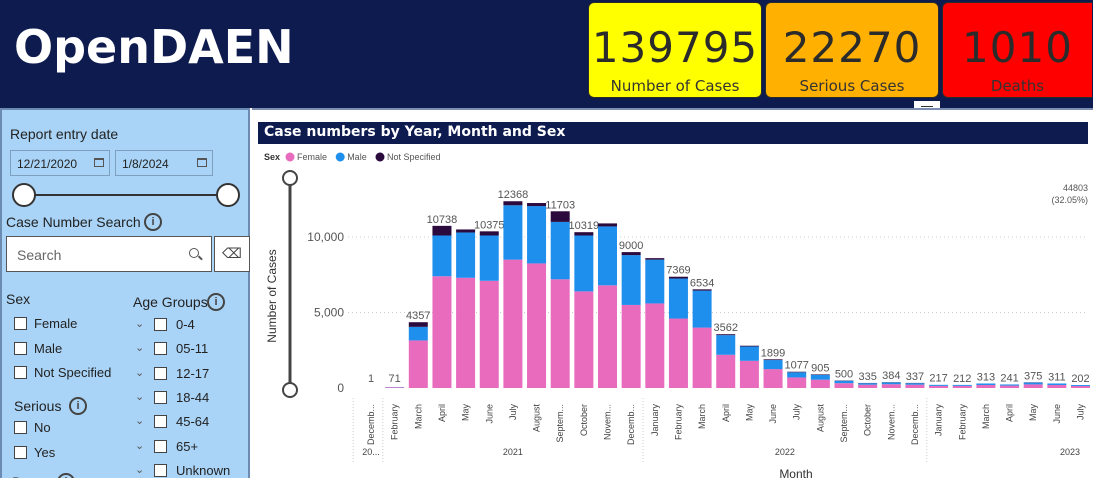 Image resolution: width=1093 pixels, height=478 pixels. Describe the element at coordinates (203, 470) in the screenshot. I see `option-age-group: Unknown` at that location.